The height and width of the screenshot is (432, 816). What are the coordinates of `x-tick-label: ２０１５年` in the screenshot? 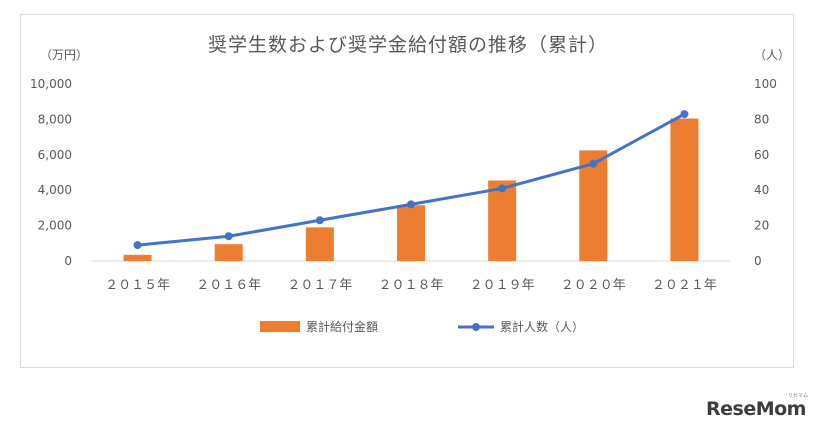 It's located at (137, 285).